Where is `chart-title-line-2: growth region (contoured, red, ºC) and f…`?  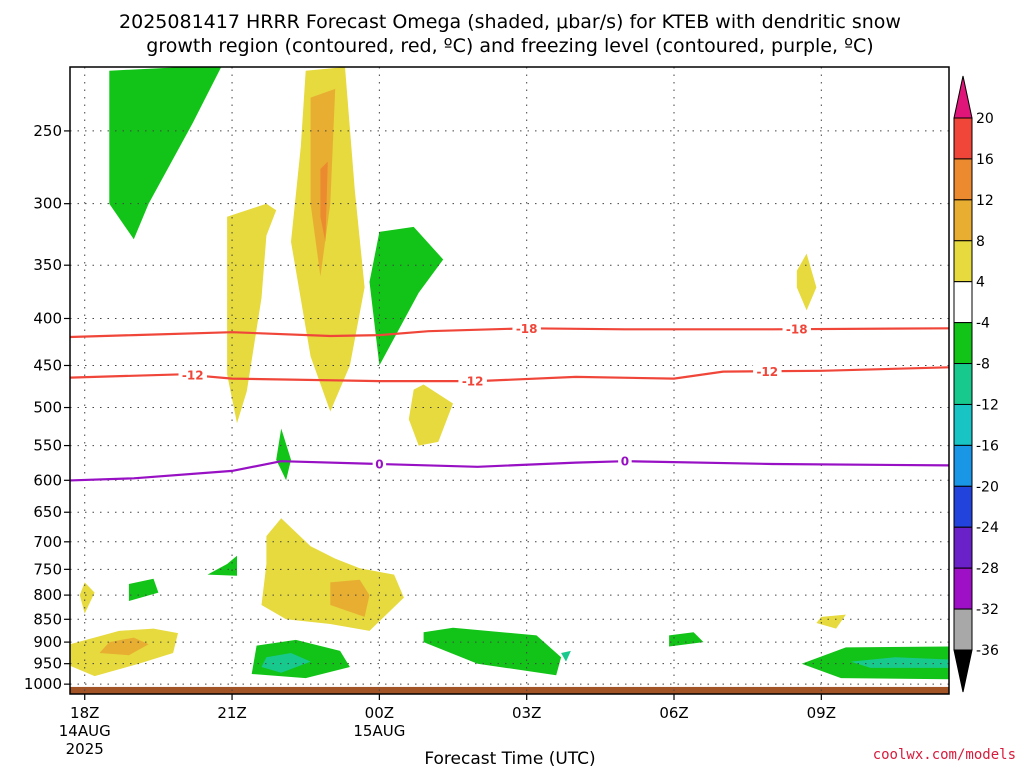 chart-title-line-2: growth region (contoured, red, ºC) and f… is located at coordinates (509, 46).